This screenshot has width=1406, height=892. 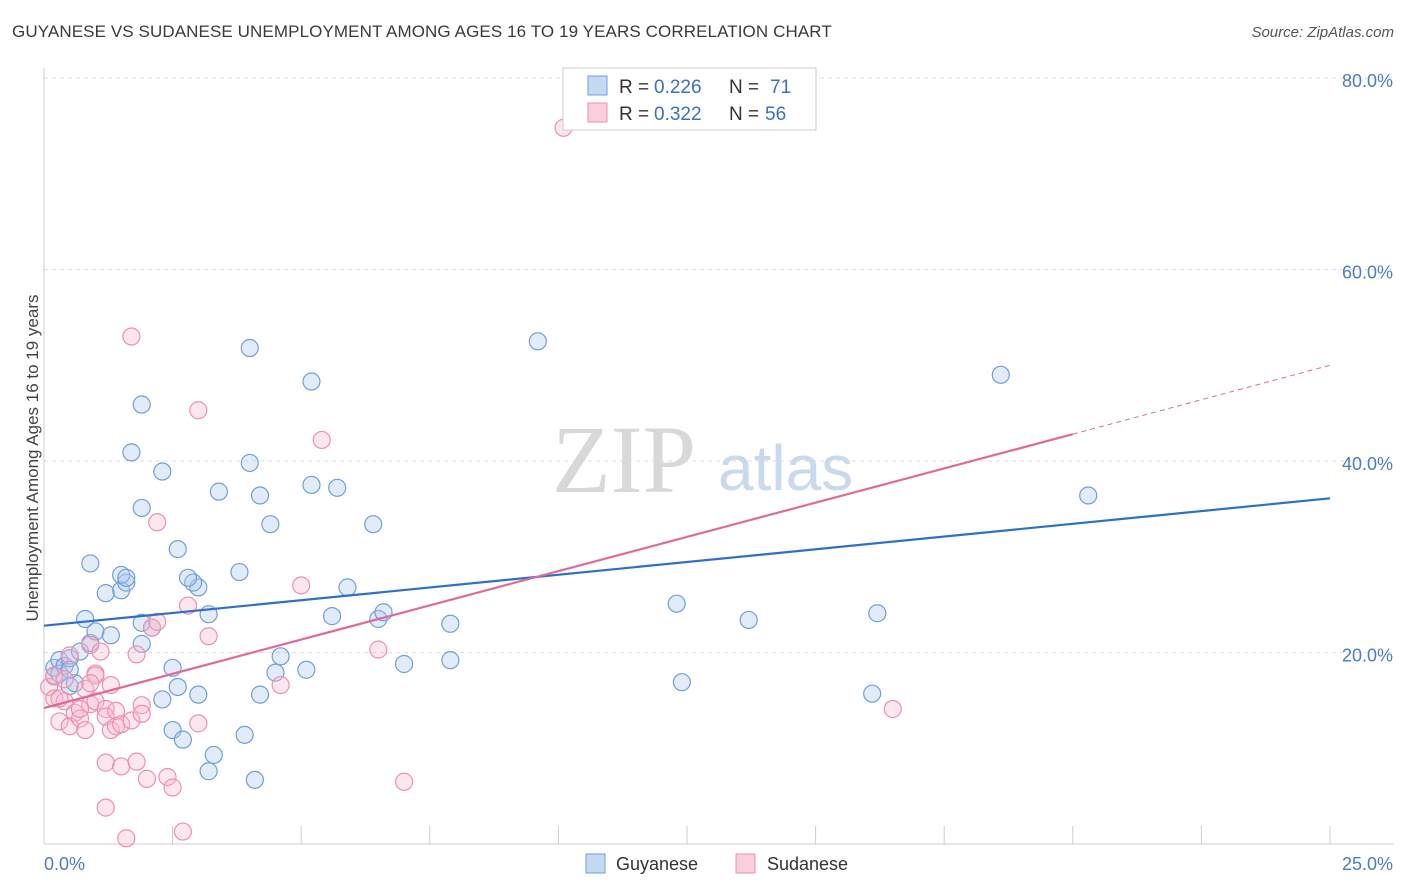 What do you see at coordinates (775, 114) in the screenshot?
I see `legend-n-value-sudanese: 56` at bounding box center [775, 114].